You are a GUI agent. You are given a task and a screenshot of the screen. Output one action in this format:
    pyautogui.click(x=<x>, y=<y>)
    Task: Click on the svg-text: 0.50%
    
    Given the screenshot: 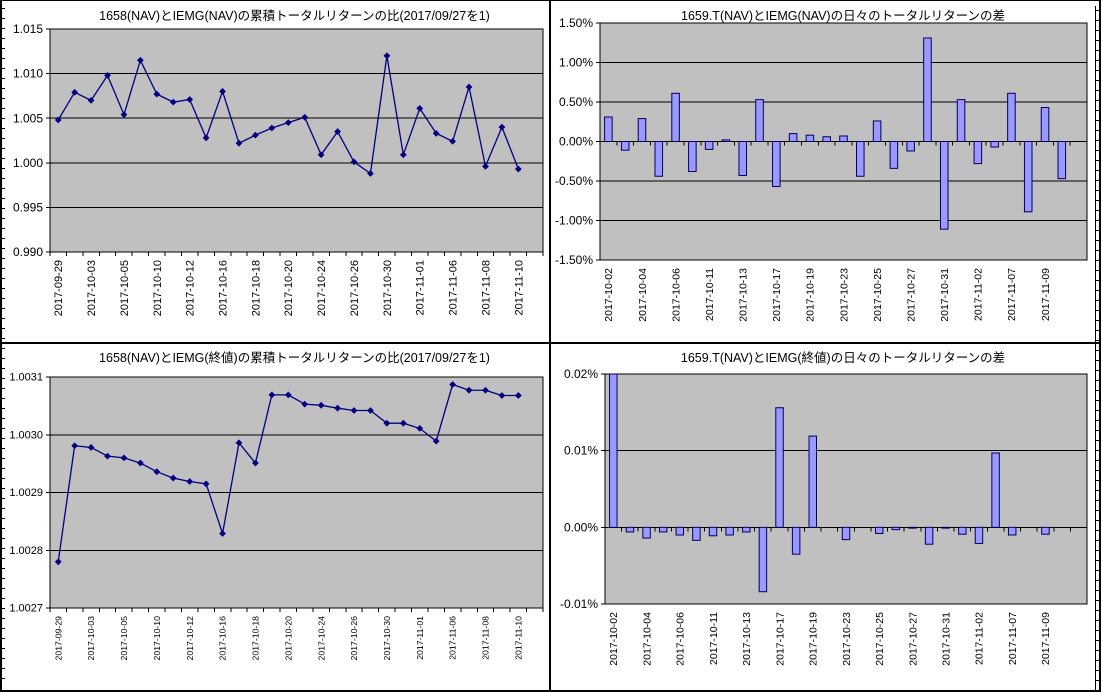 What is the action you would take?
    pyautogui.click(x=576, y=102)
    